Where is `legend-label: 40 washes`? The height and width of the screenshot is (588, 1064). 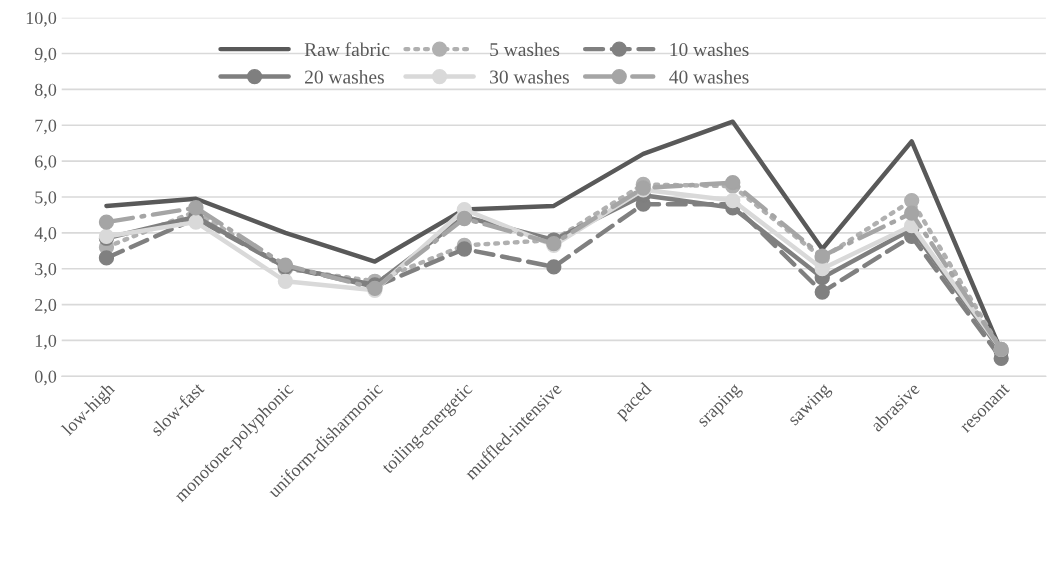 legend-label: 40 washes is located at coordinates (709, 76).